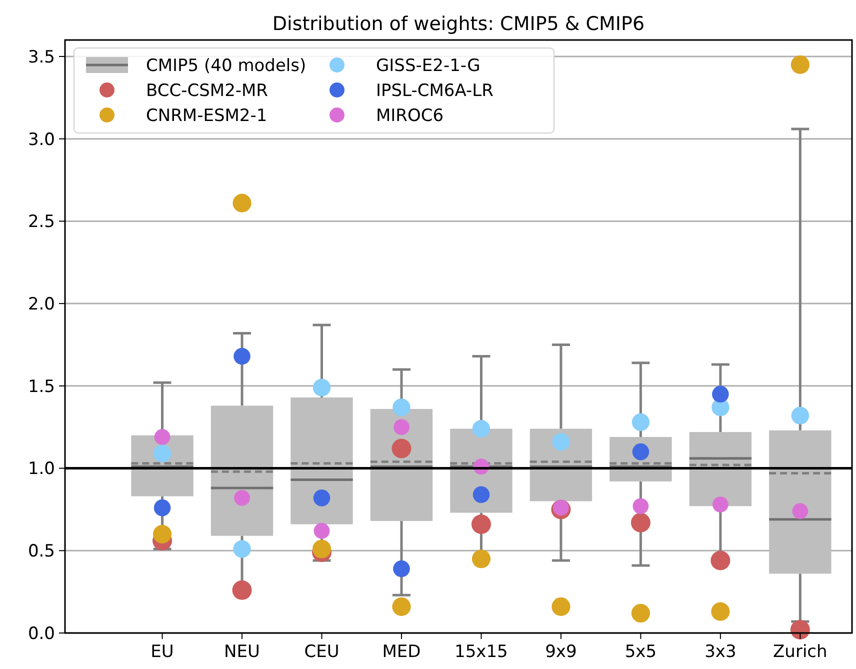 The image size is (856, 669). I want to click on legend-label: CNRM-ESM2-1, so click(207, 116).